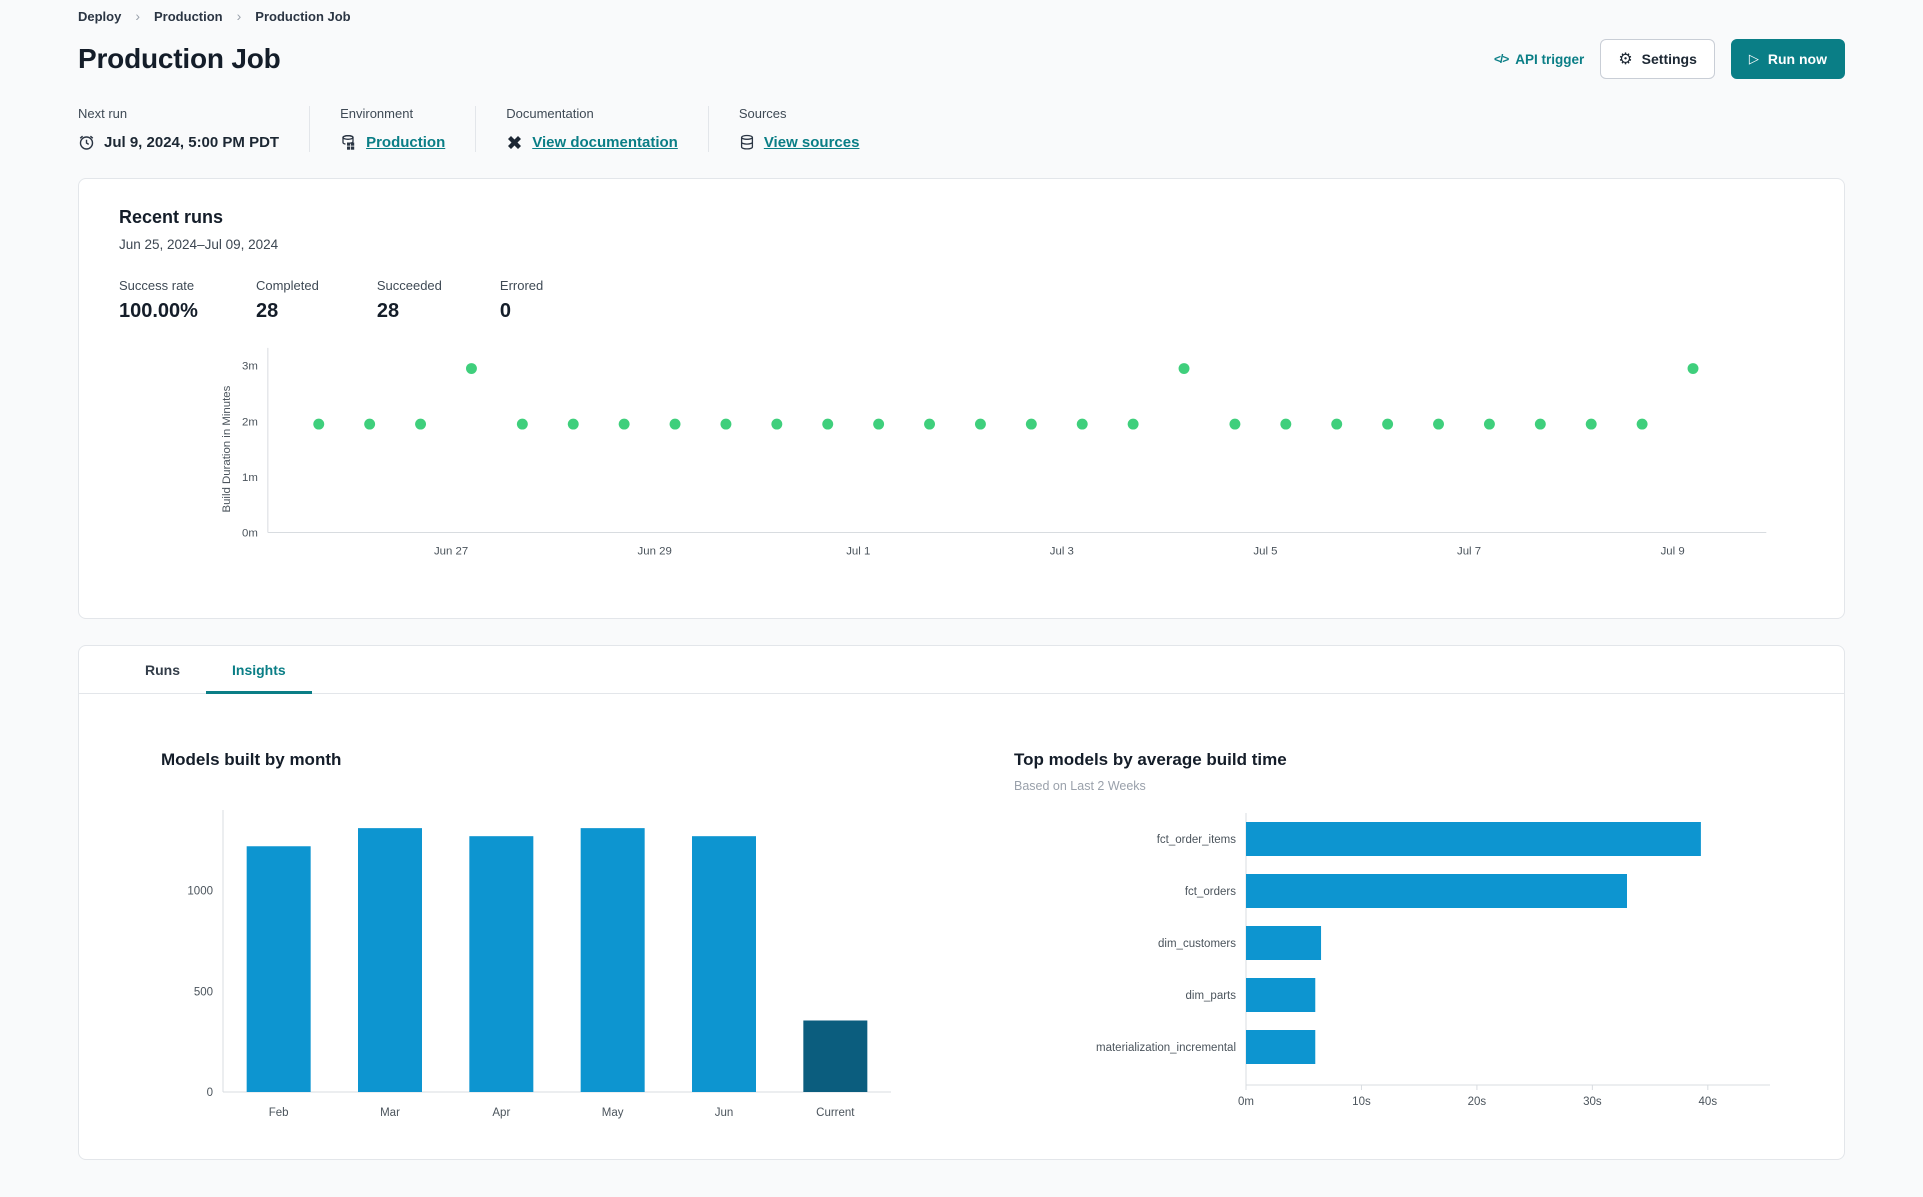 The height and width of the screenshot is (1197, 1923). I want to click on breadcrumb: Deploy › Production › Production Job, so click(961, 15).